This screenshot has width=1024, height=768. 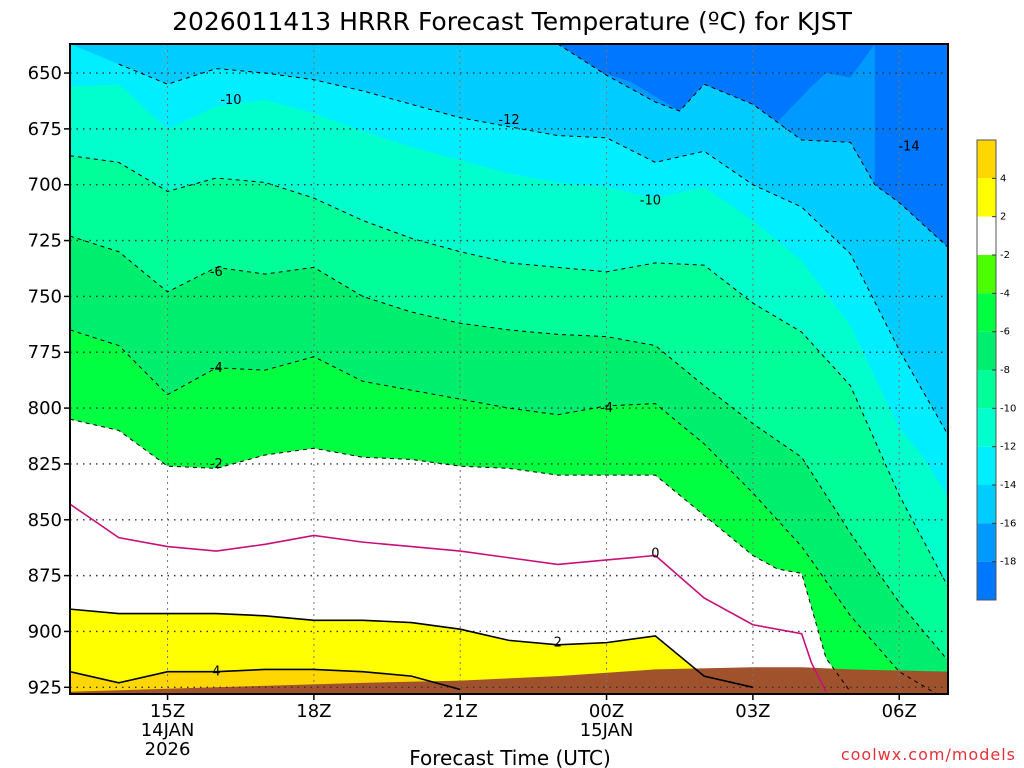 I want to click on contour-label: -14, so click(x=908, y=147).